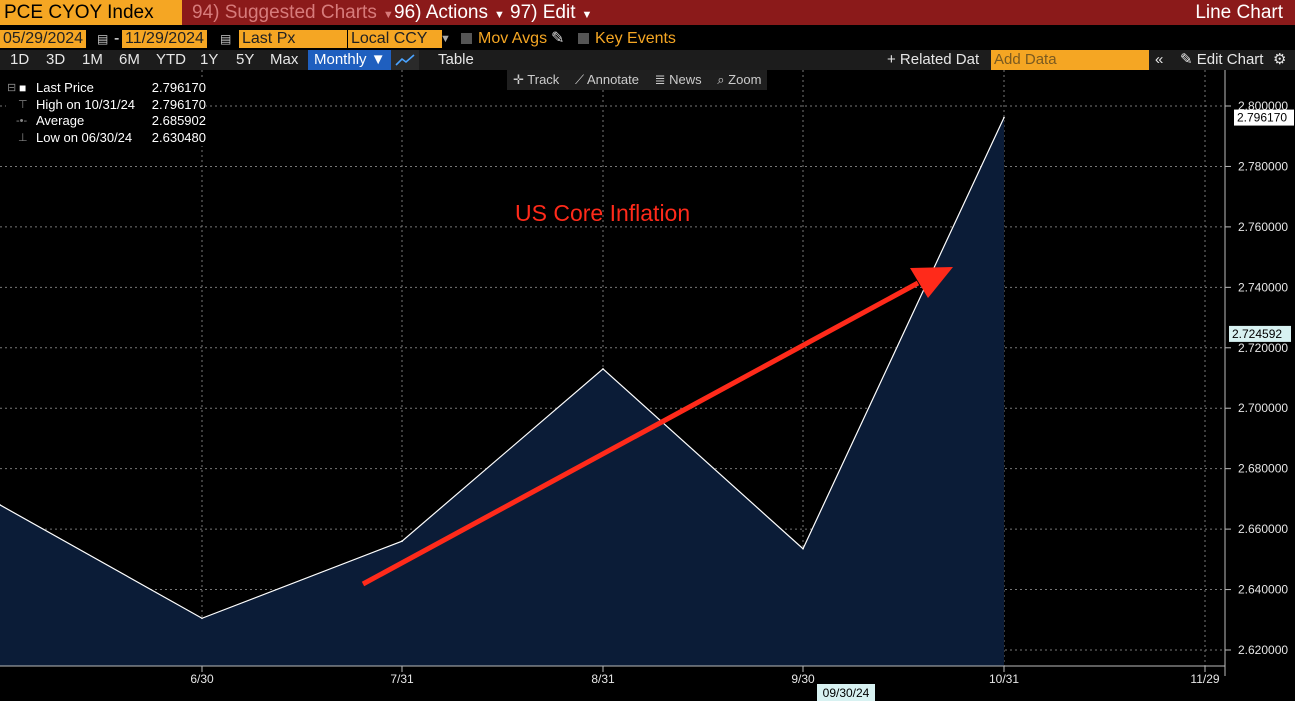 This screenshot has width=1295, height=701. Describe the element at coordinates (164, 39) in the screenshot. I see `end-date-input: 11/29/2024` at that location.